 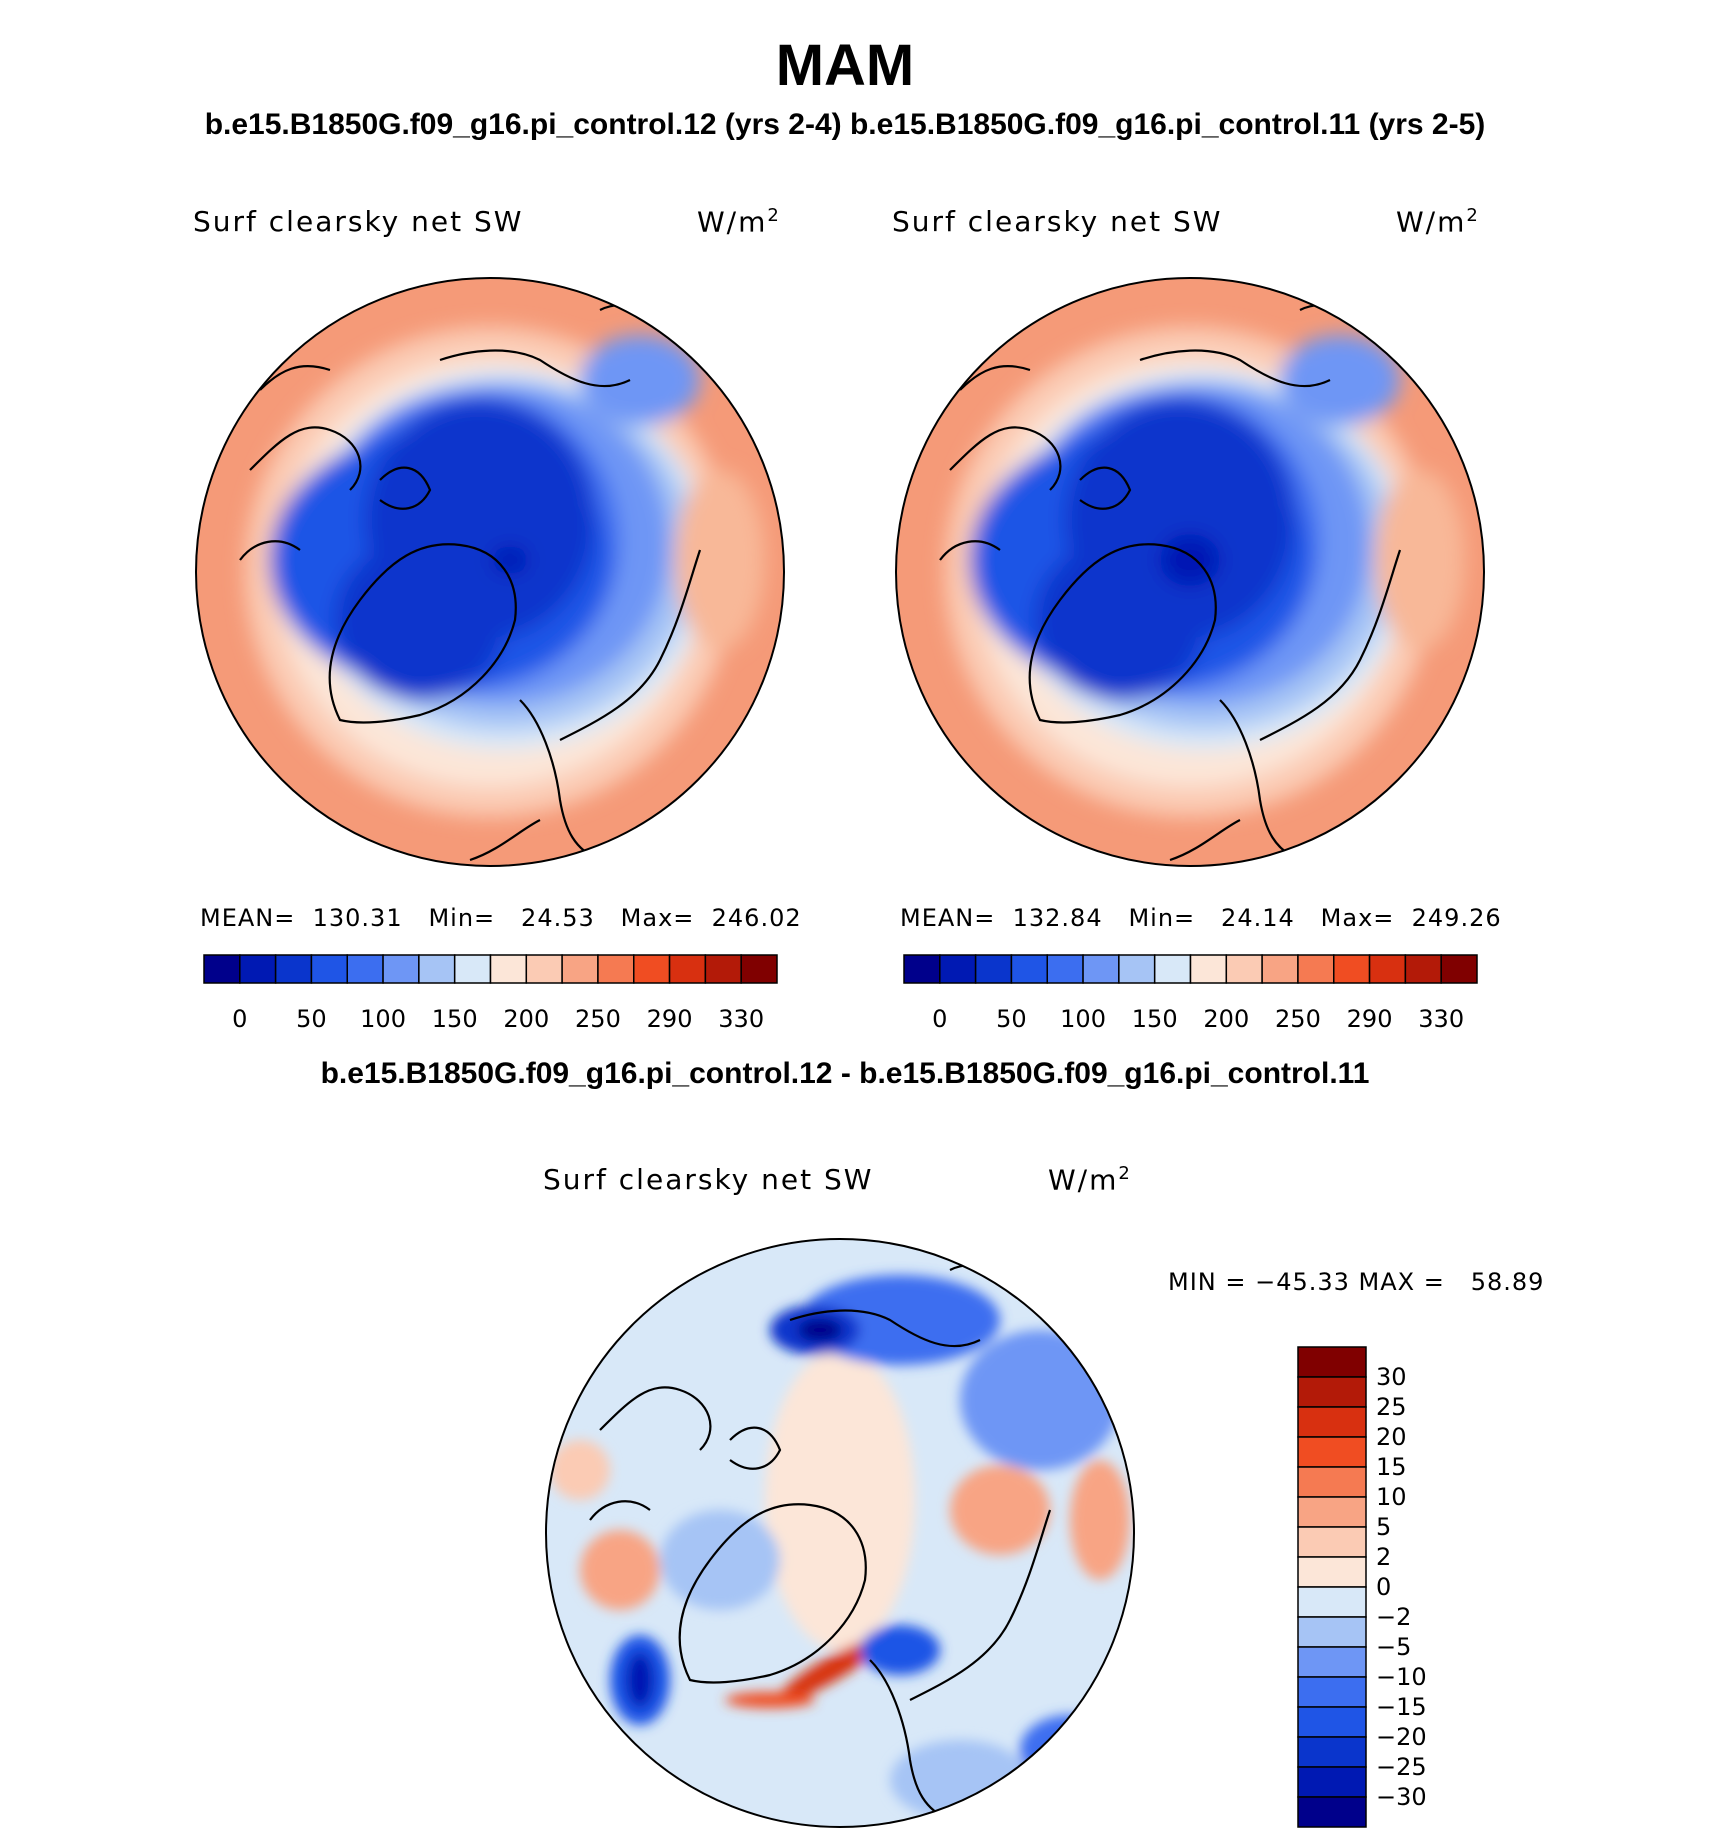 I want to click on panel3-colorbar-tick-label: −2, so click(x=1393, y=1617).